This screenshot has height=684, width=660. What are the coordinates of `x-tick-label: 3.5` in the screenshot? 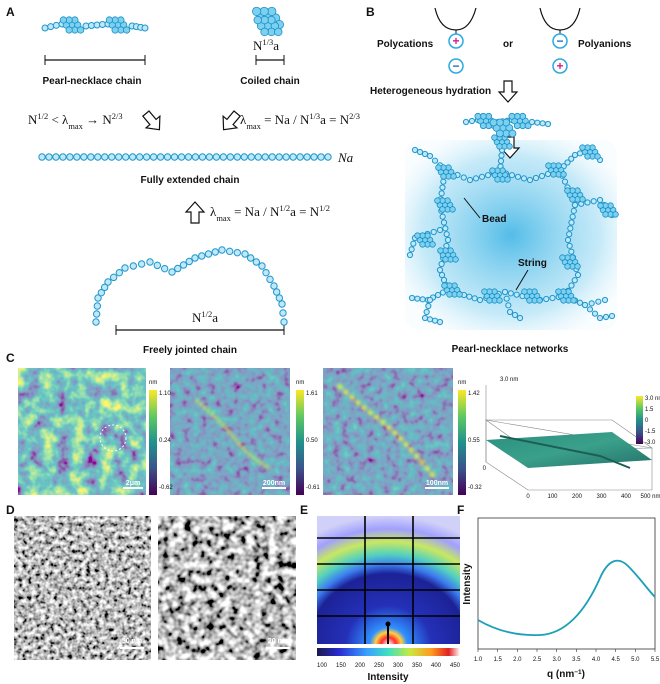 It's located at (576, 660).